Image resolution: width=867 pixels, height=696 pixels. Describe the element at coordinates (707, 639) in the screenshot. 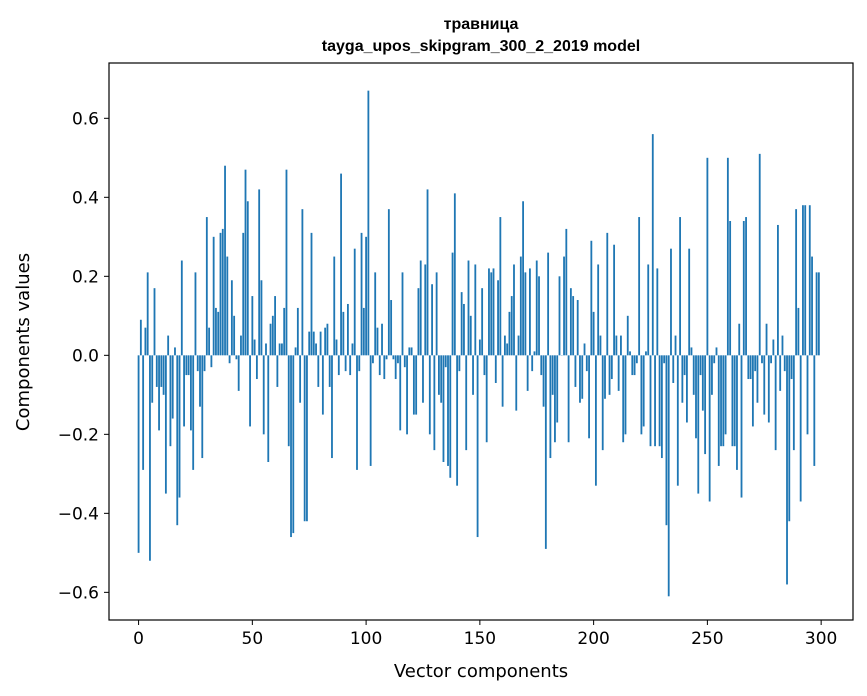

I see `x-tick-label: 250` at that location.